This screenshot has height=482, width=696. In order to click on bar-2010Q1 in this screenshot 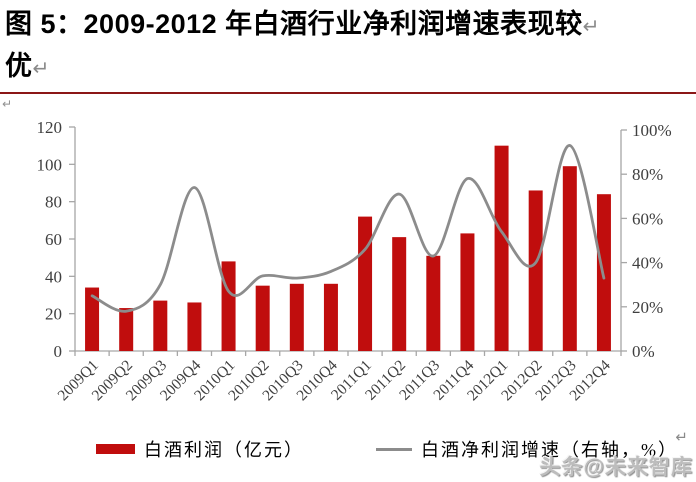, I will do `click(228, 306)`.